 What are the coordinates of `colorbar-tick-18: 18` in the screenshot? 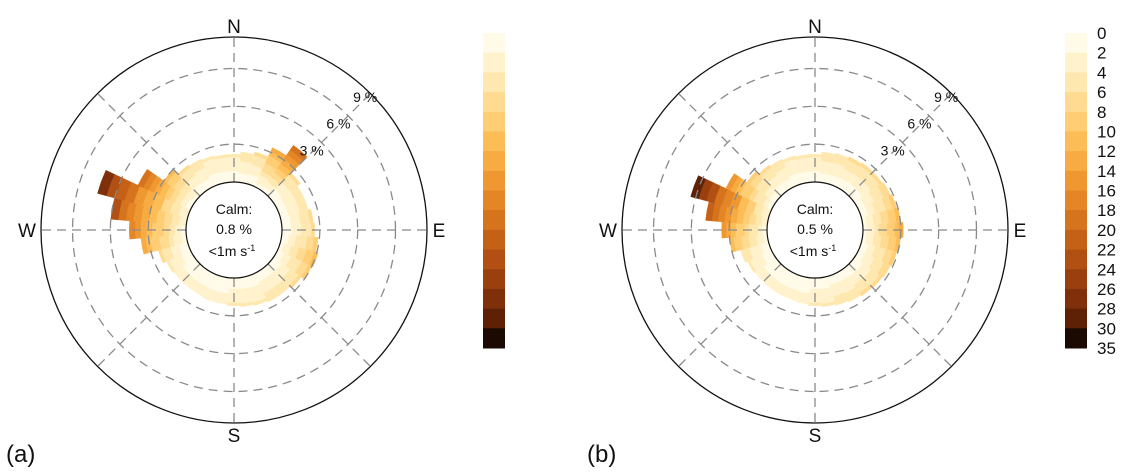 It's located at (1106, 210).